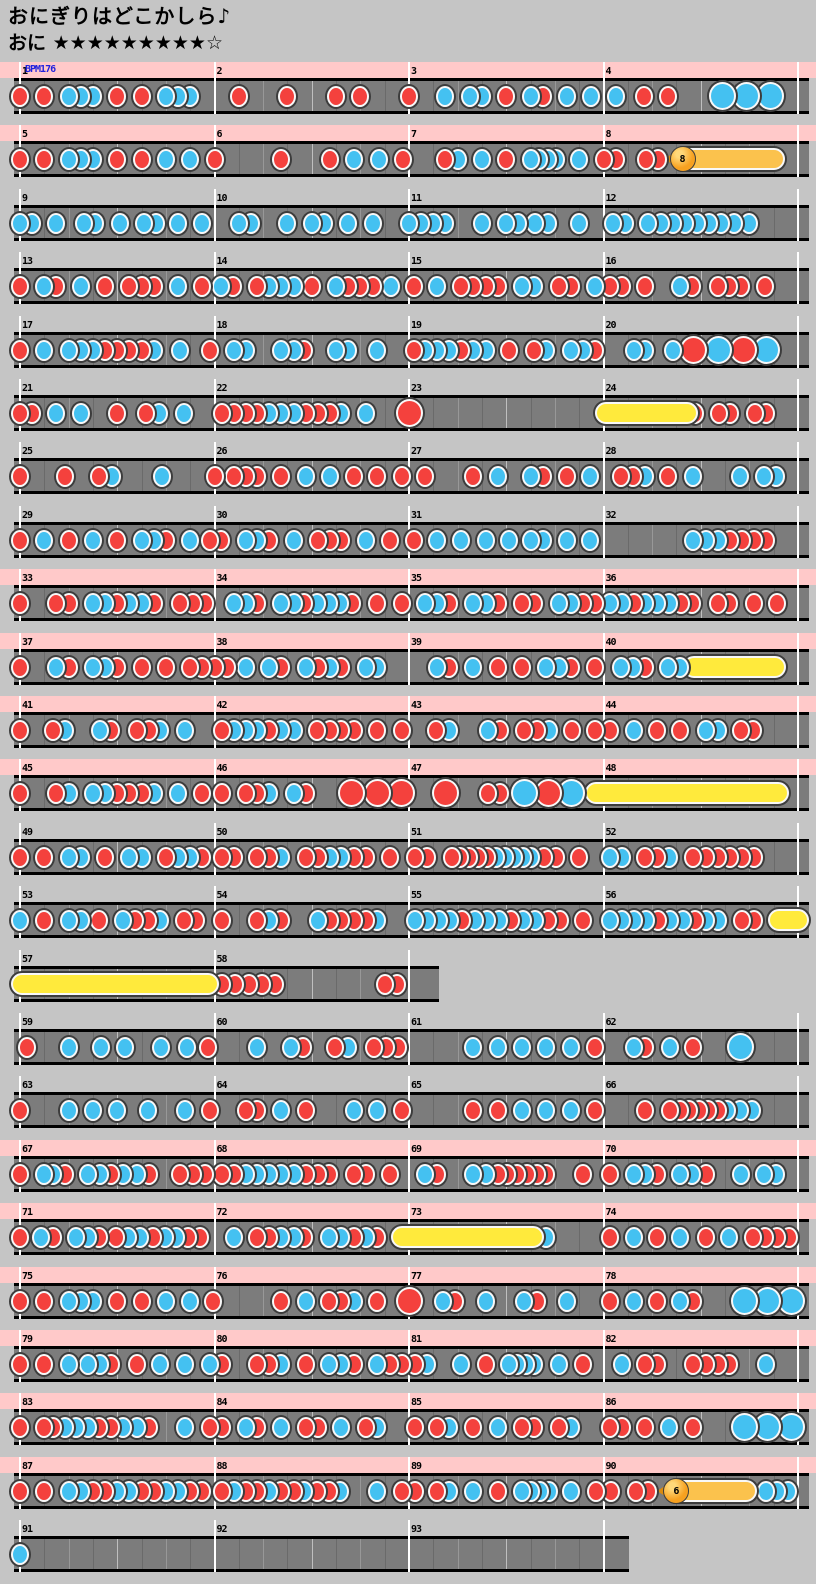  Describe the element at coordinates (222, 578) in the screenshot. I see `measure-number: 34` at that location.